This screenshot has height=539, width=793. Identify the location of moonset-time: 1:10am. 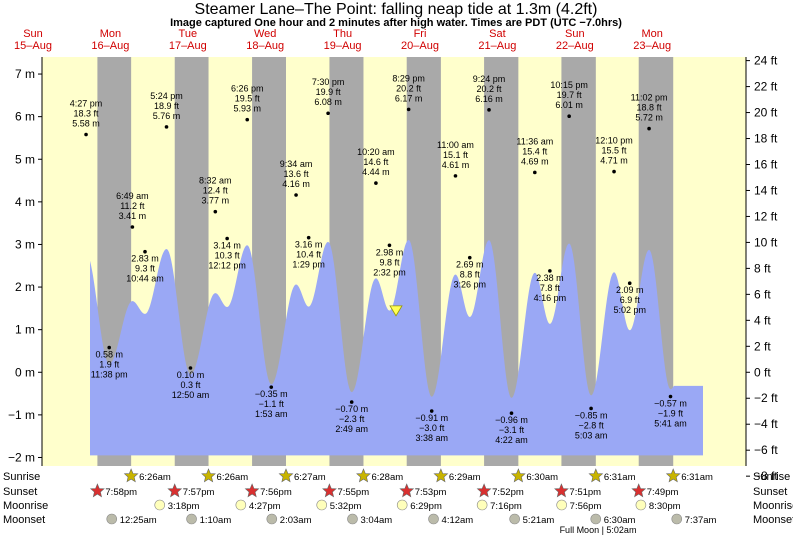
(216, 520).